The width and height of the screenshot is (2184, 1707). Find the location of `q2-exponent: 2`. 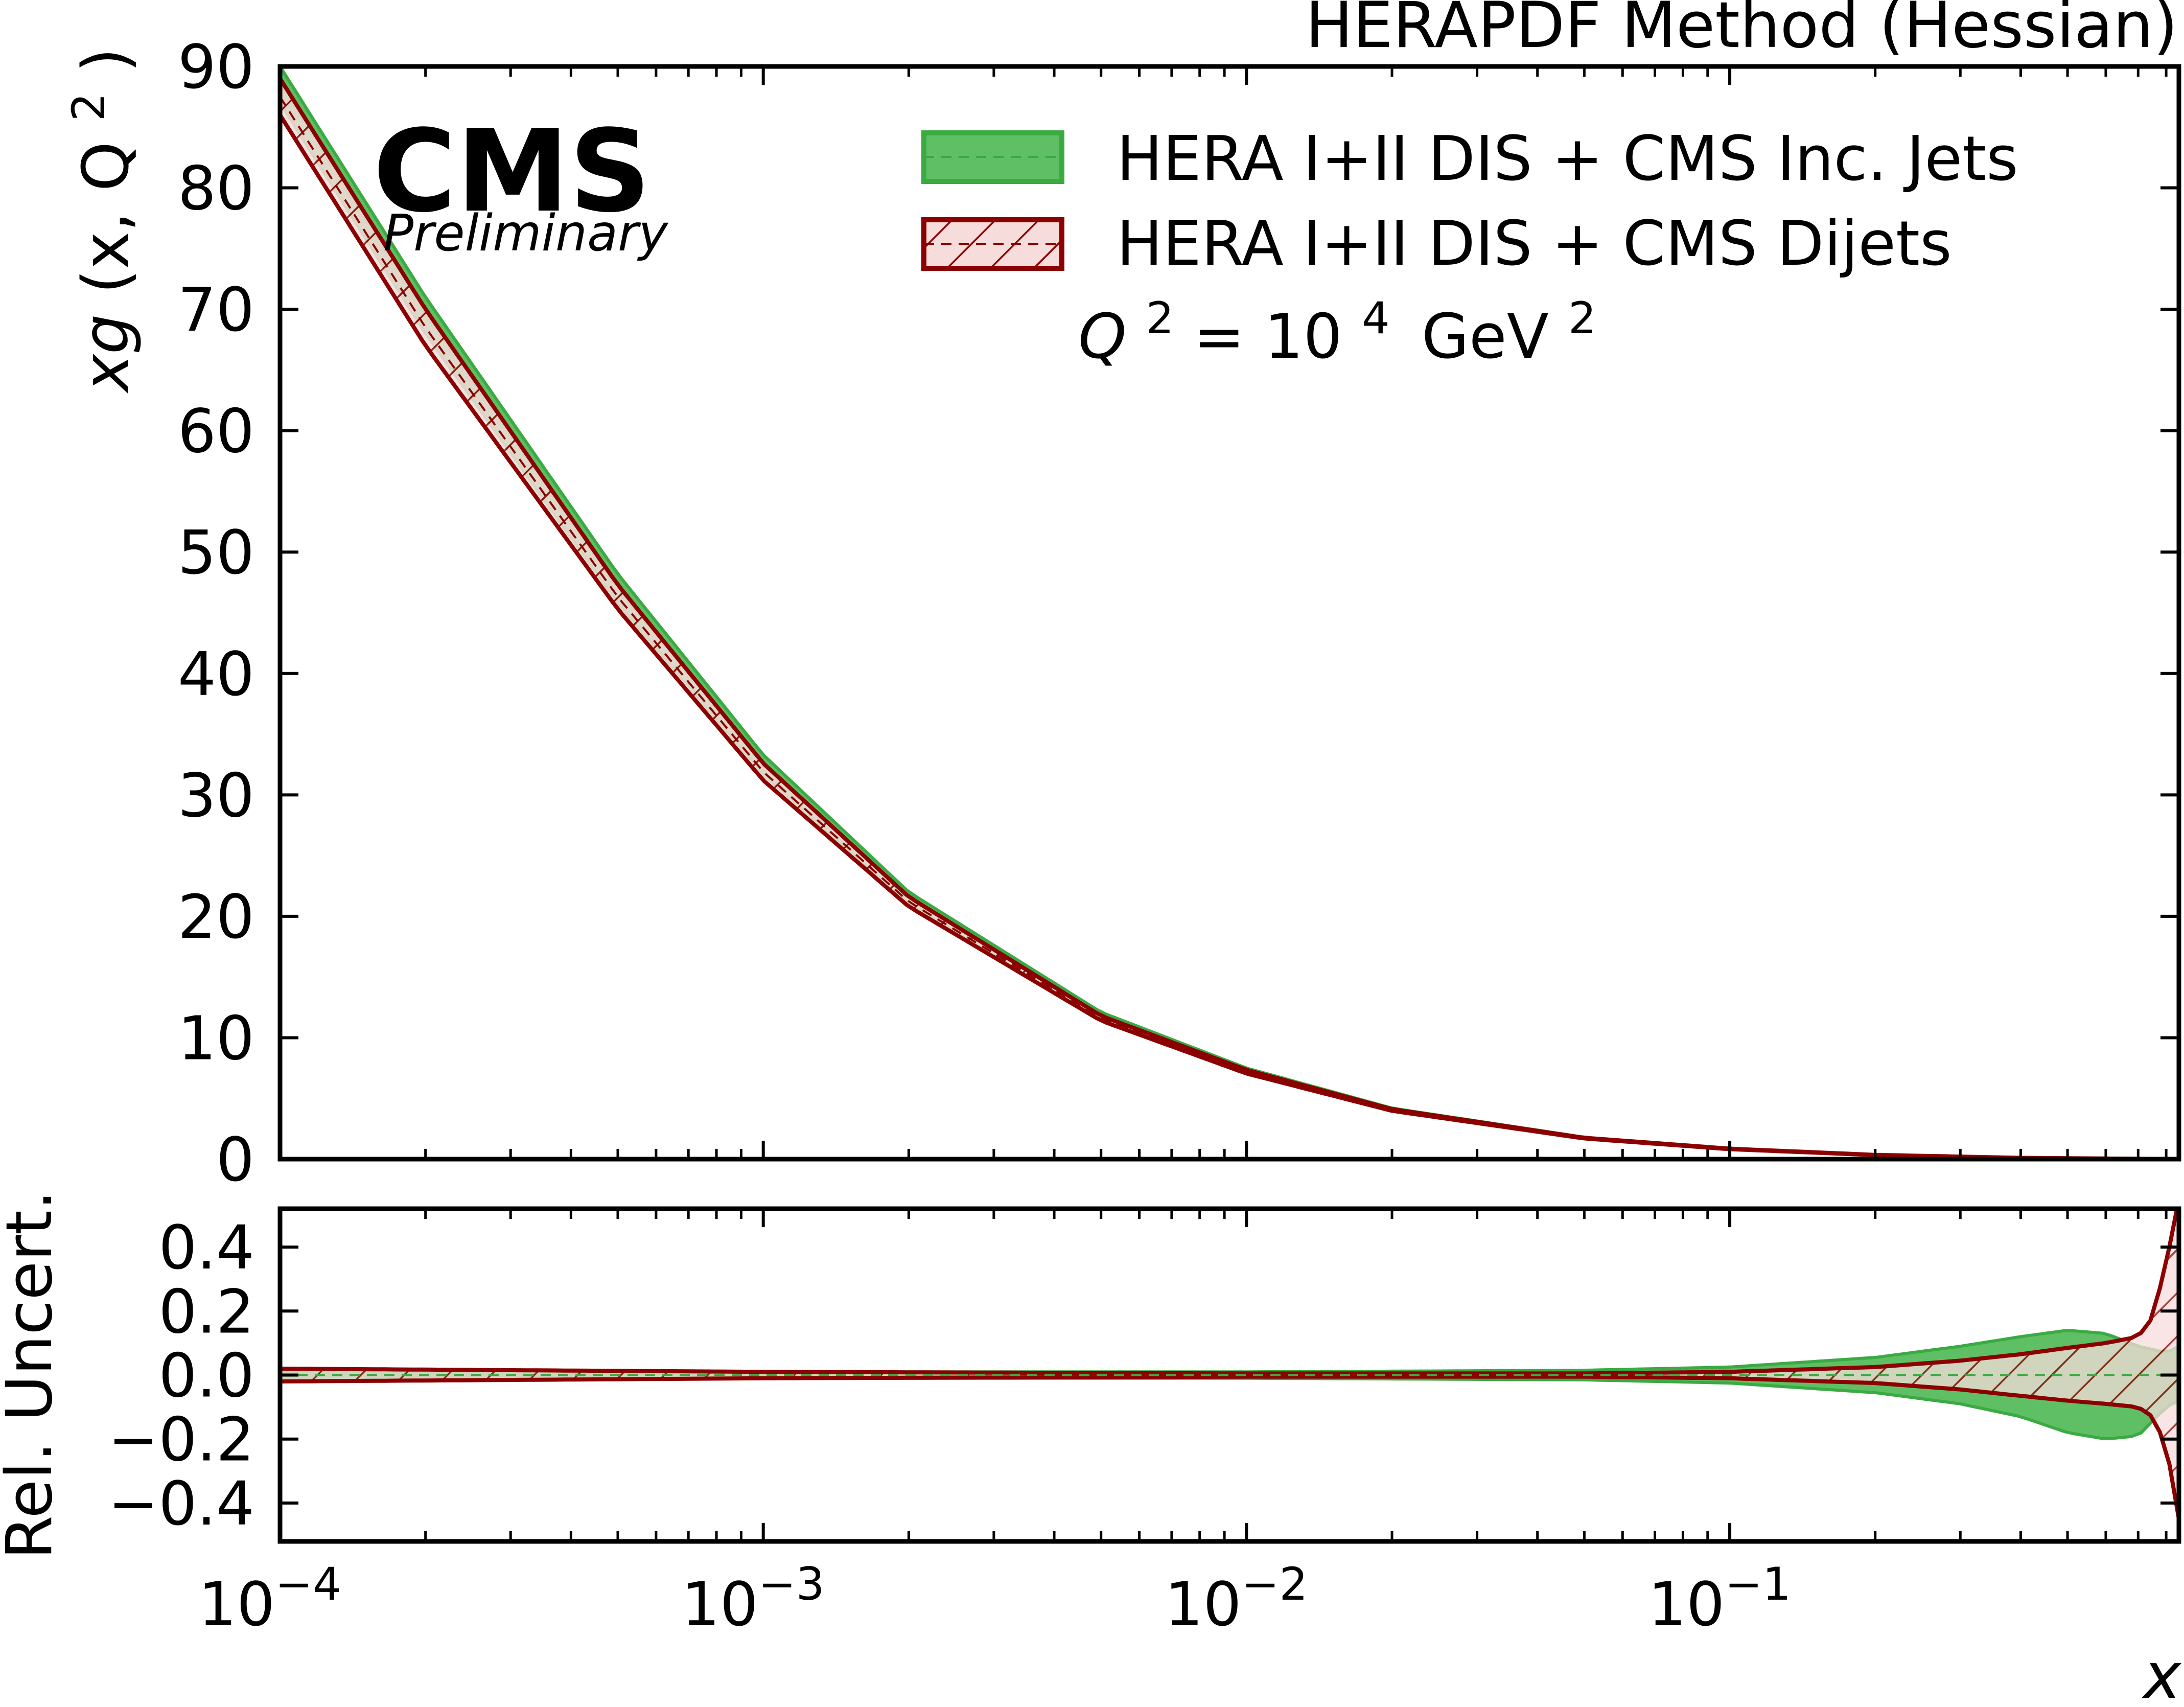

q2-exponent: 2 is located at coordinates (1160, 319).